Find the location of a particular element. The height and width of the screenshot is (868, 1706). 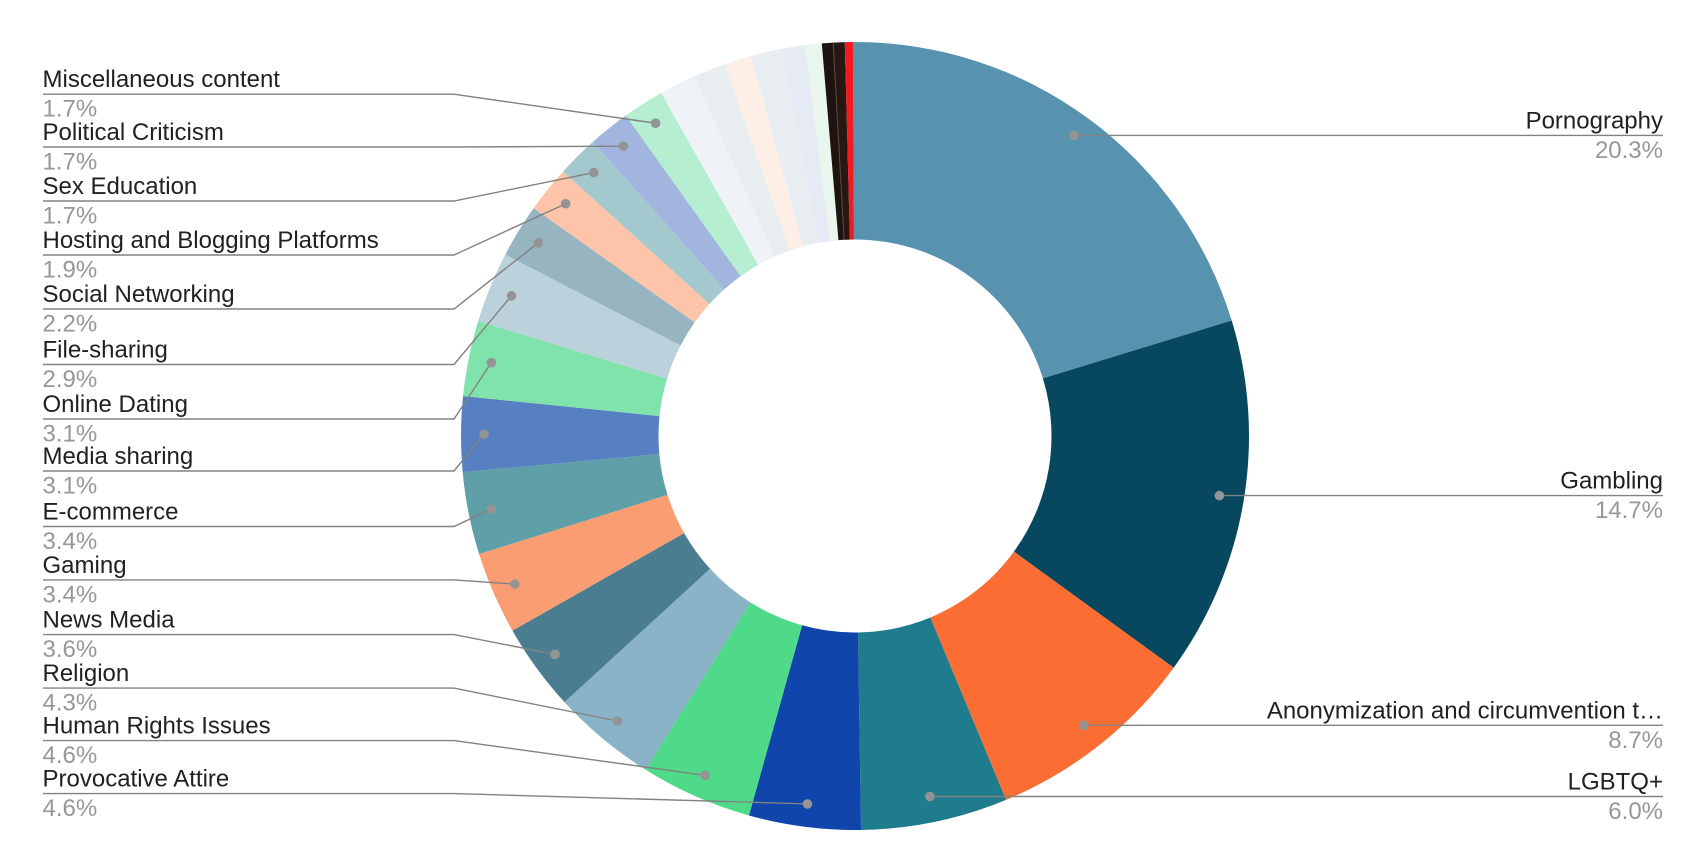

svg-text: E-commerce is located at coordinates (111, 512).